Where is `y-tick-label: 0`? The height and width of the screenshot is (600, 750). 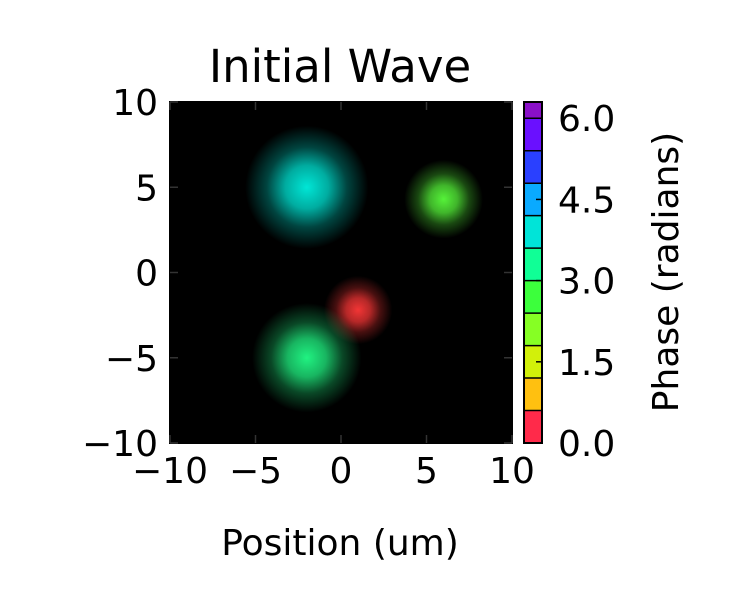
y-tick-label: 0 is located at coordinates (146, 274).